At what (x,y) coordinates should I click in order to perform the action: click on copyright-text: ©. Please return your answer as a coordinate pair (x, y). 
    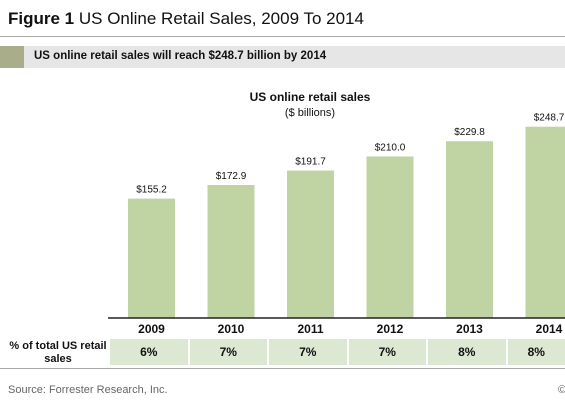
    Looking at the image, I should click on (561, 390).